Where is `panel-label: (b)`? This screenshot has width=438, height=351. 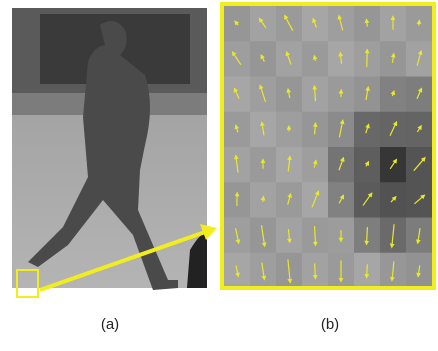 panel-label: (b) is located at coordinates (330, 324).